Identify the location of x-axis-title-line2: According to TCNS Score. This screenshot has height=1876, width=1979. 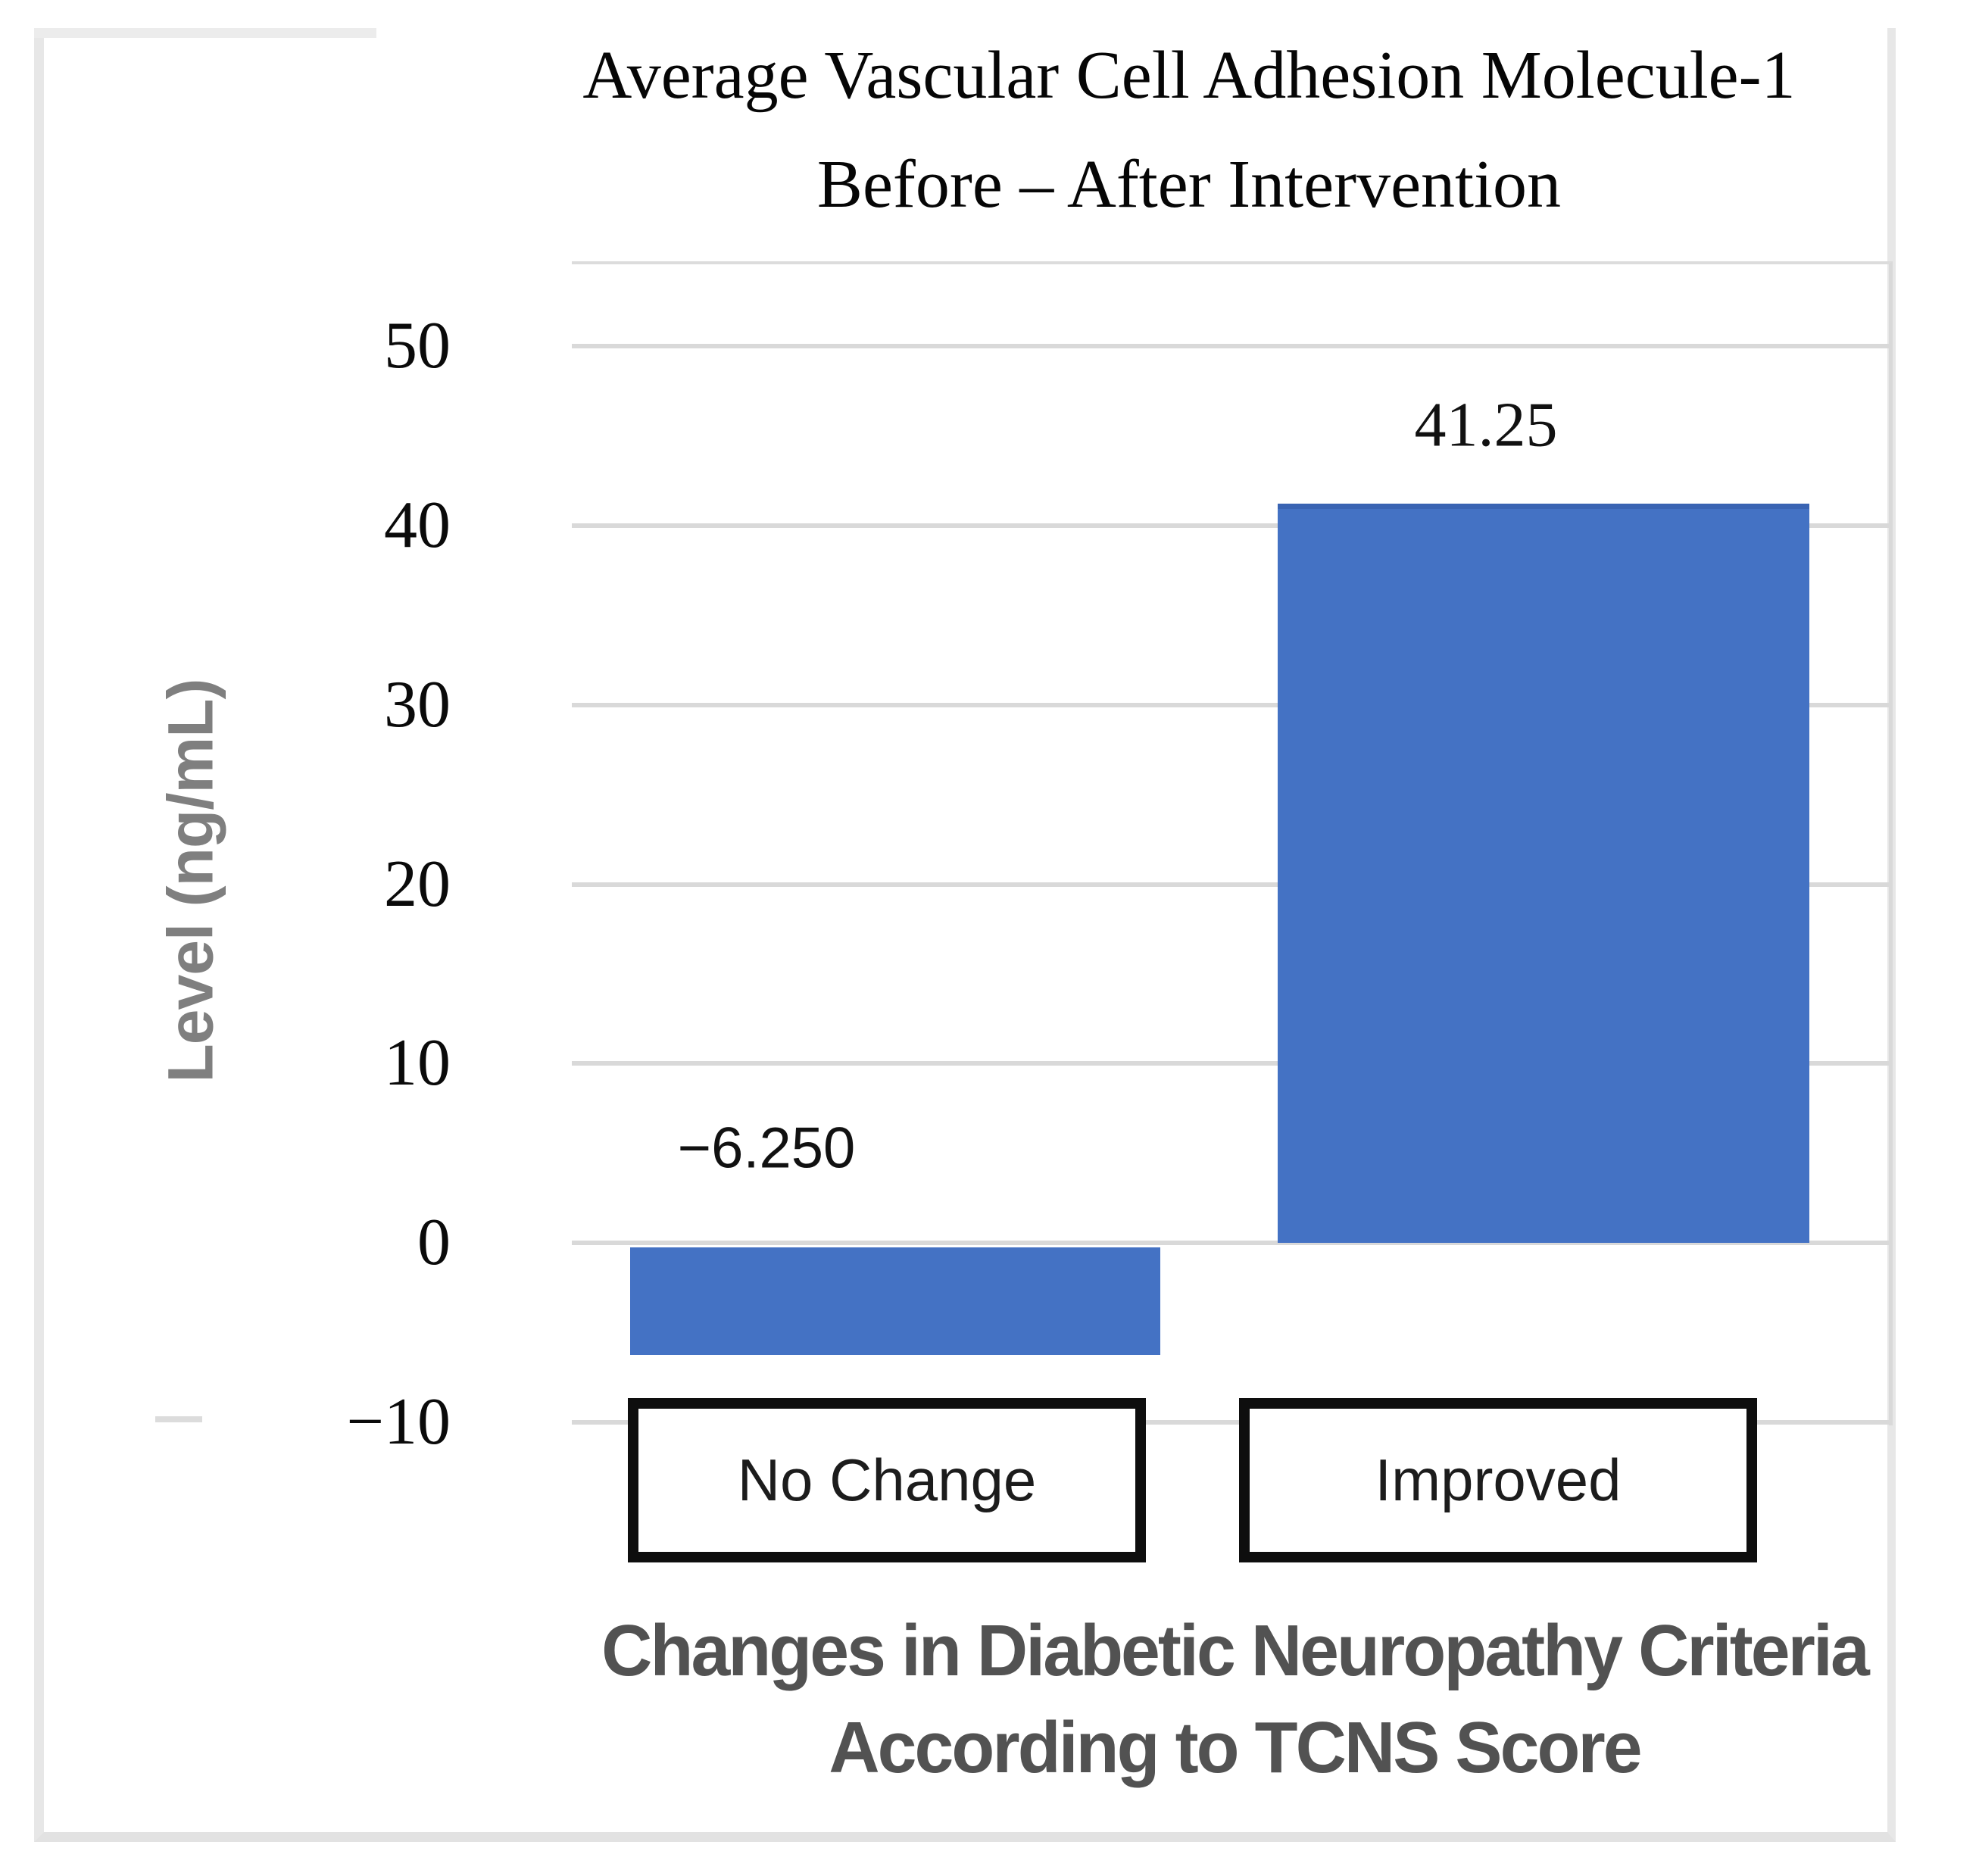
(1235, 1747).